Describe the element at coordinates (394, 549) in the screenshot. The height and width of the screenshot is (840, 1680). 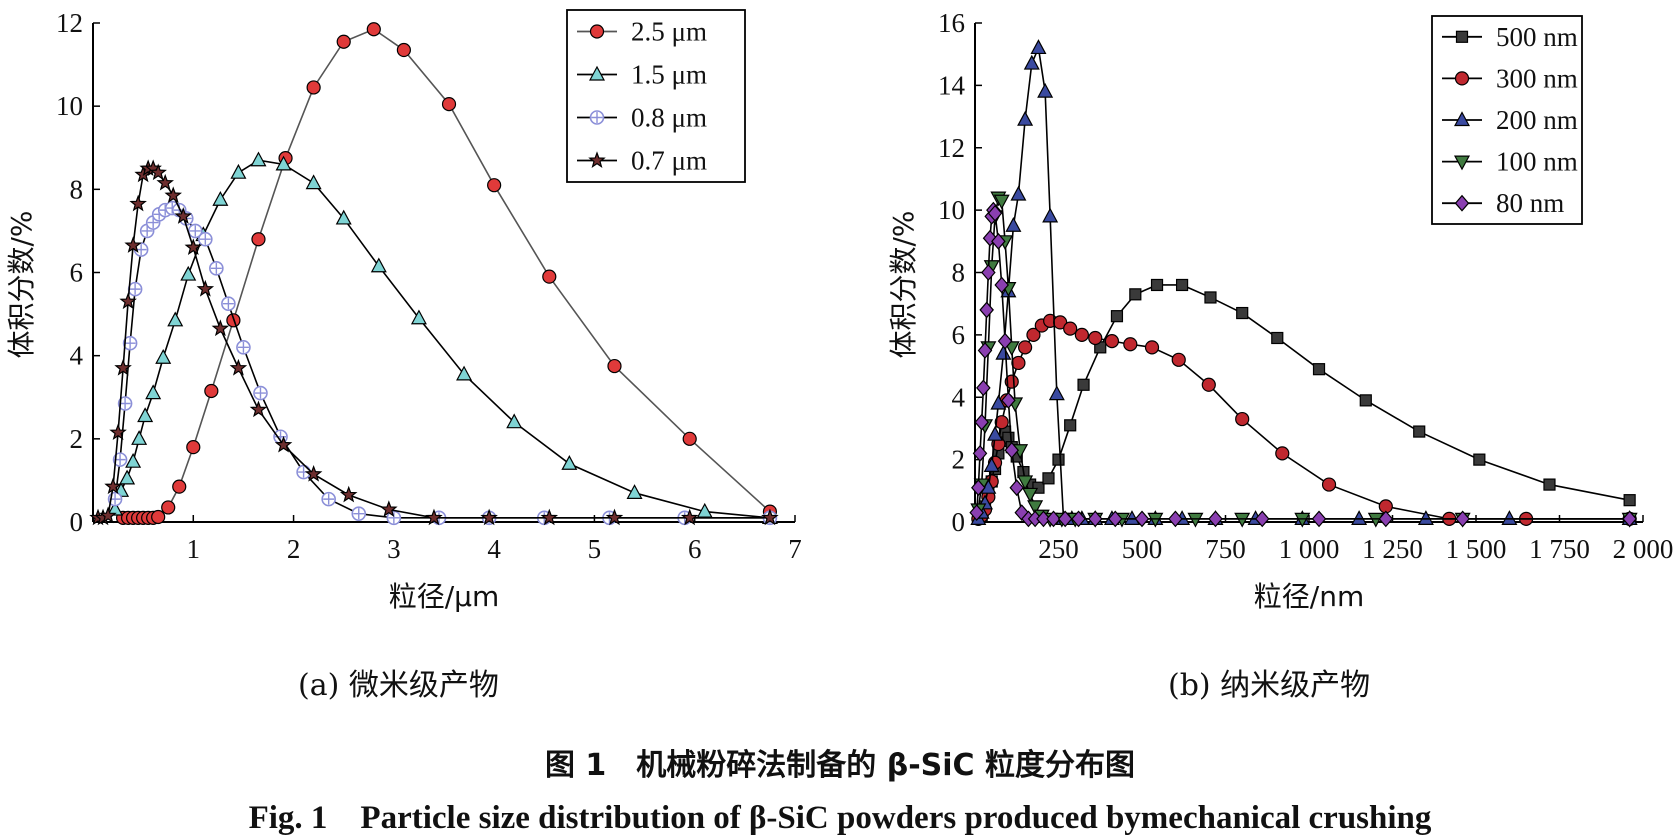
I see `x-tick-label: 3` at that location.